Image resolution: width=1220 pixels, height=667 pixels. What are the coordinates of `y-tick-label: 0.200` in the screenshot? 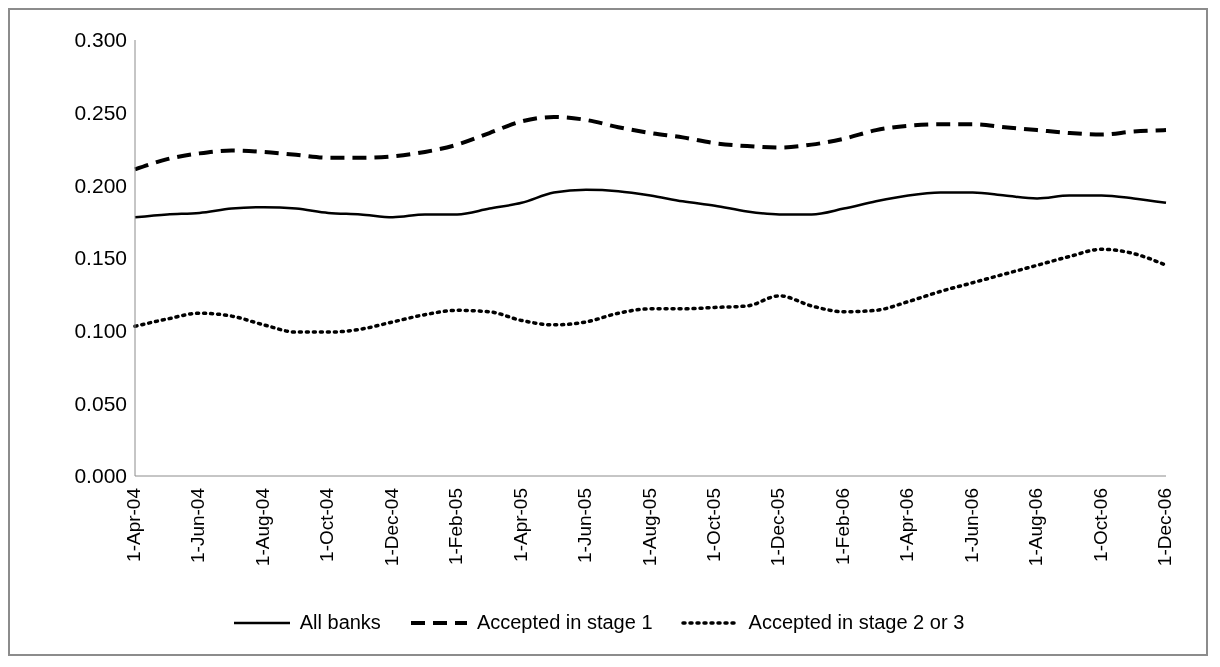 It's located at (100, 185).